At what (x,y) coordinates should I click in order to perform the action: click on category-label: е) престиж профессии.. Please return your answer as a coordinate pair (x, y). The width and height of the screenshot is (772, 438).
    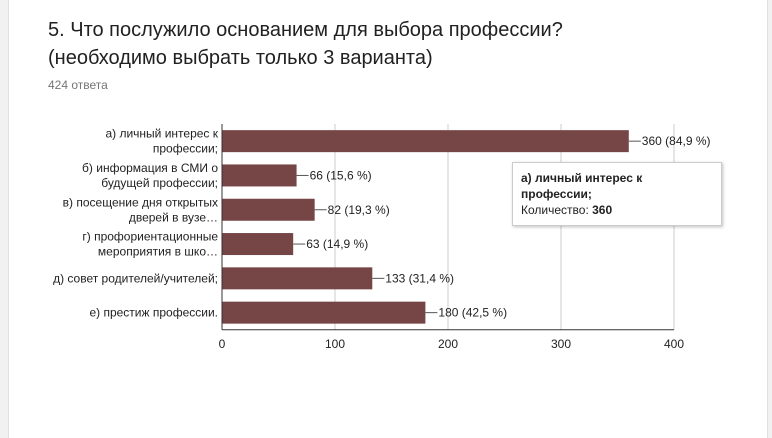
    Looking at the image, I should click on (153, 313).